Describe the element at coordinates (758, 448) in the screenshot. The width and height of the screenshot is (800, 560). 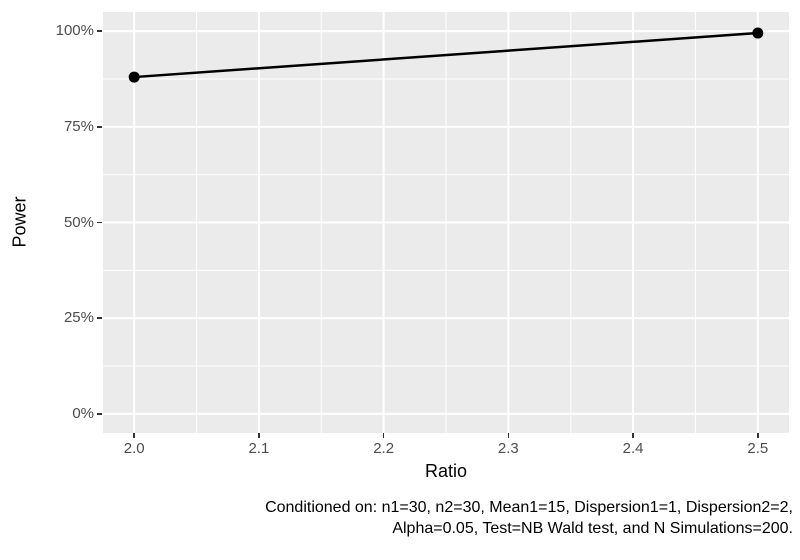
I see `x-tick-label: 2.5` at that location.